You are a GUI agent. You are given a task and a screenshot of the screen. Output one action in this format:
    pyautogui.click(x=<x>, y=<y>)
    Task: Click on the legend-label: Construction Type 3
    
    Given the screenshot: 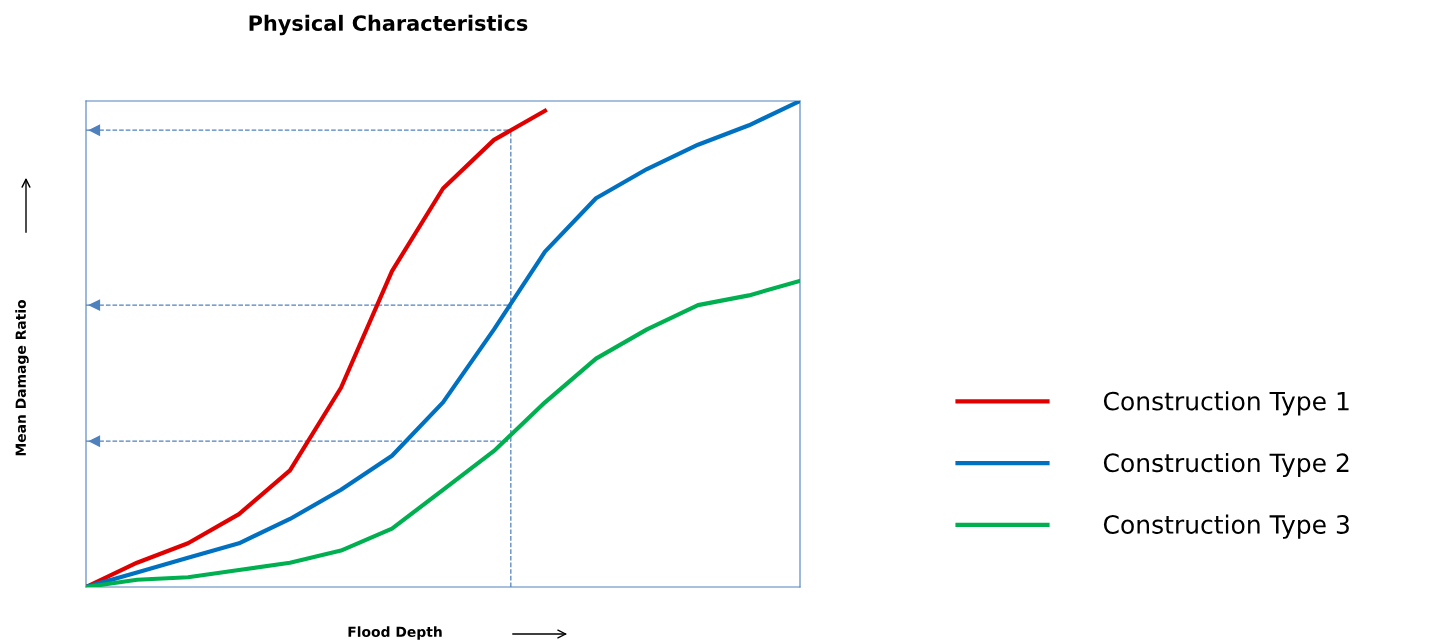 What is the action you would take?
    pyautogui.click(x=1226, y=526)
    